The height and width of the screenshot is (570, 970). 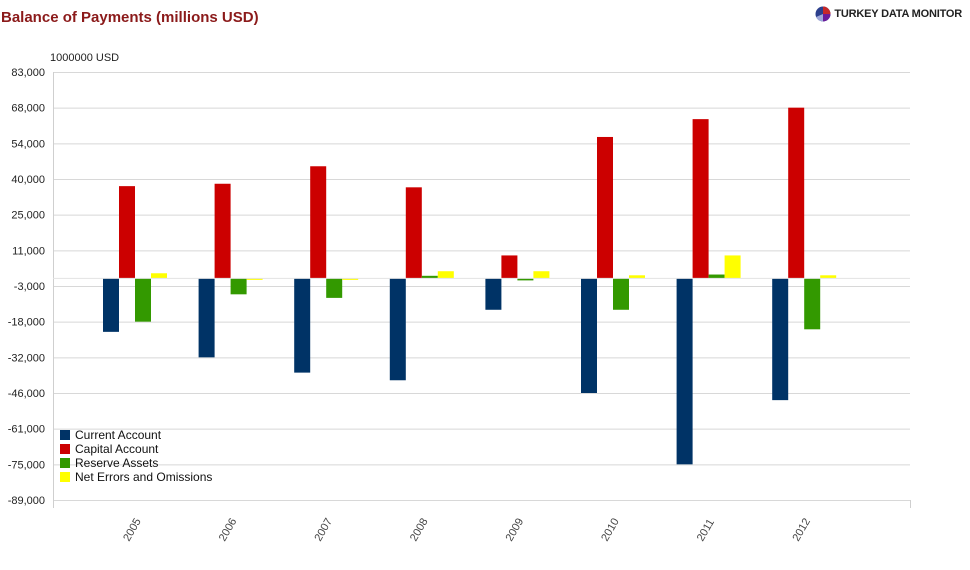 What do you see at coordinates (130, 17) in the screenshot?
I see `chart-title: Balance of Payments (millions USD)` at bounding box center [130, 17].